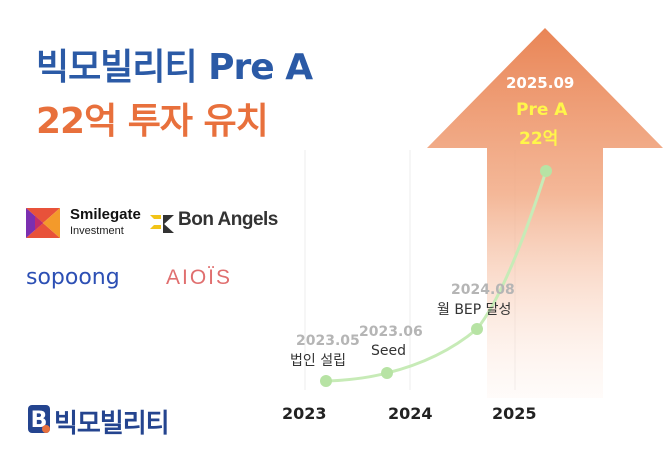  I want to click on smilegate-sub: Investment, so click(97, 231).